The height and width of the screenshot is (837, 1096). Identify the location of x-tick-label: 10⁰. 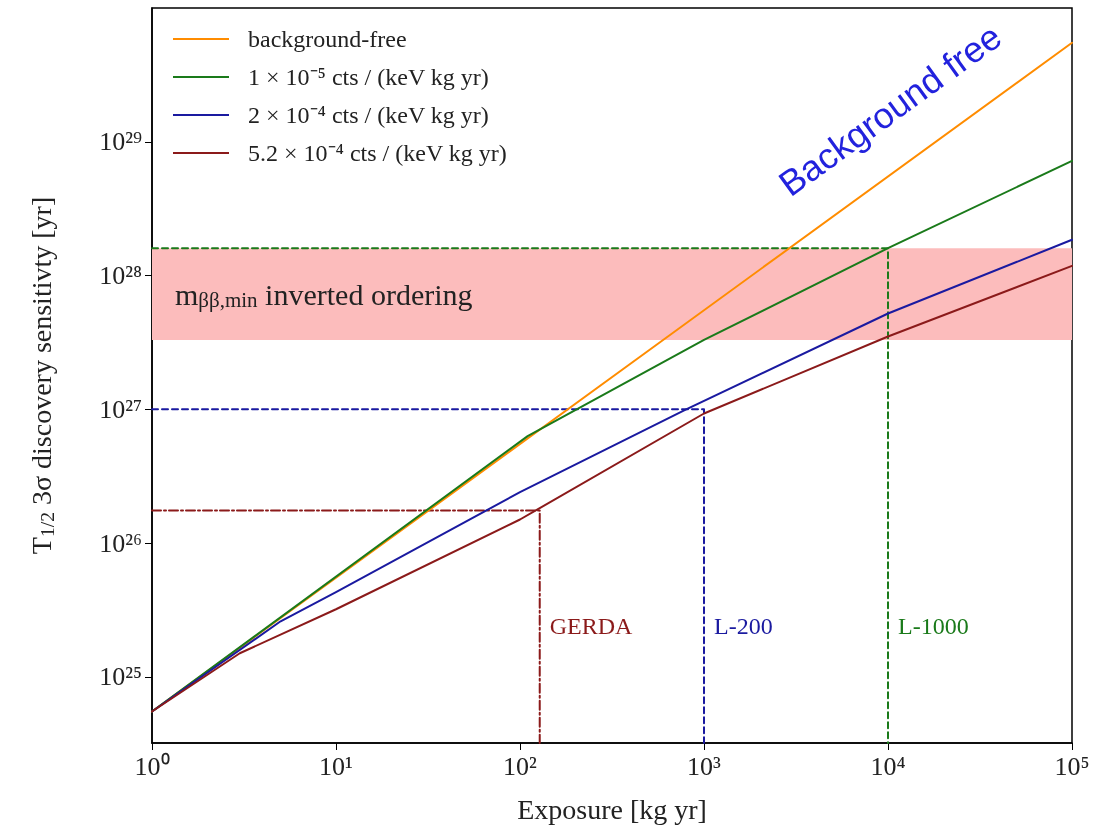
(152, 766).